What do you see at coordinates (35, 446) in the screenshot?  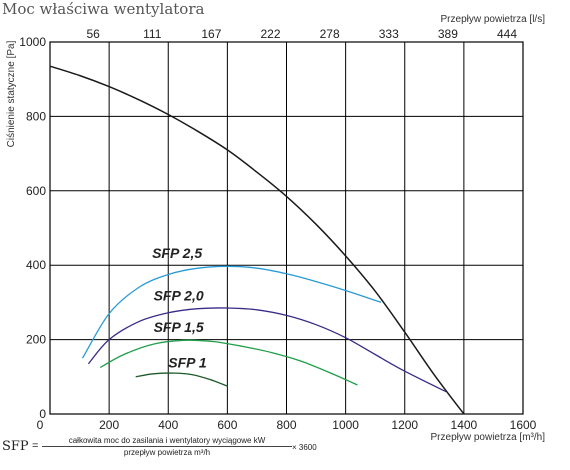 I see `formula-equals: =` at bounding box center [35, 446].